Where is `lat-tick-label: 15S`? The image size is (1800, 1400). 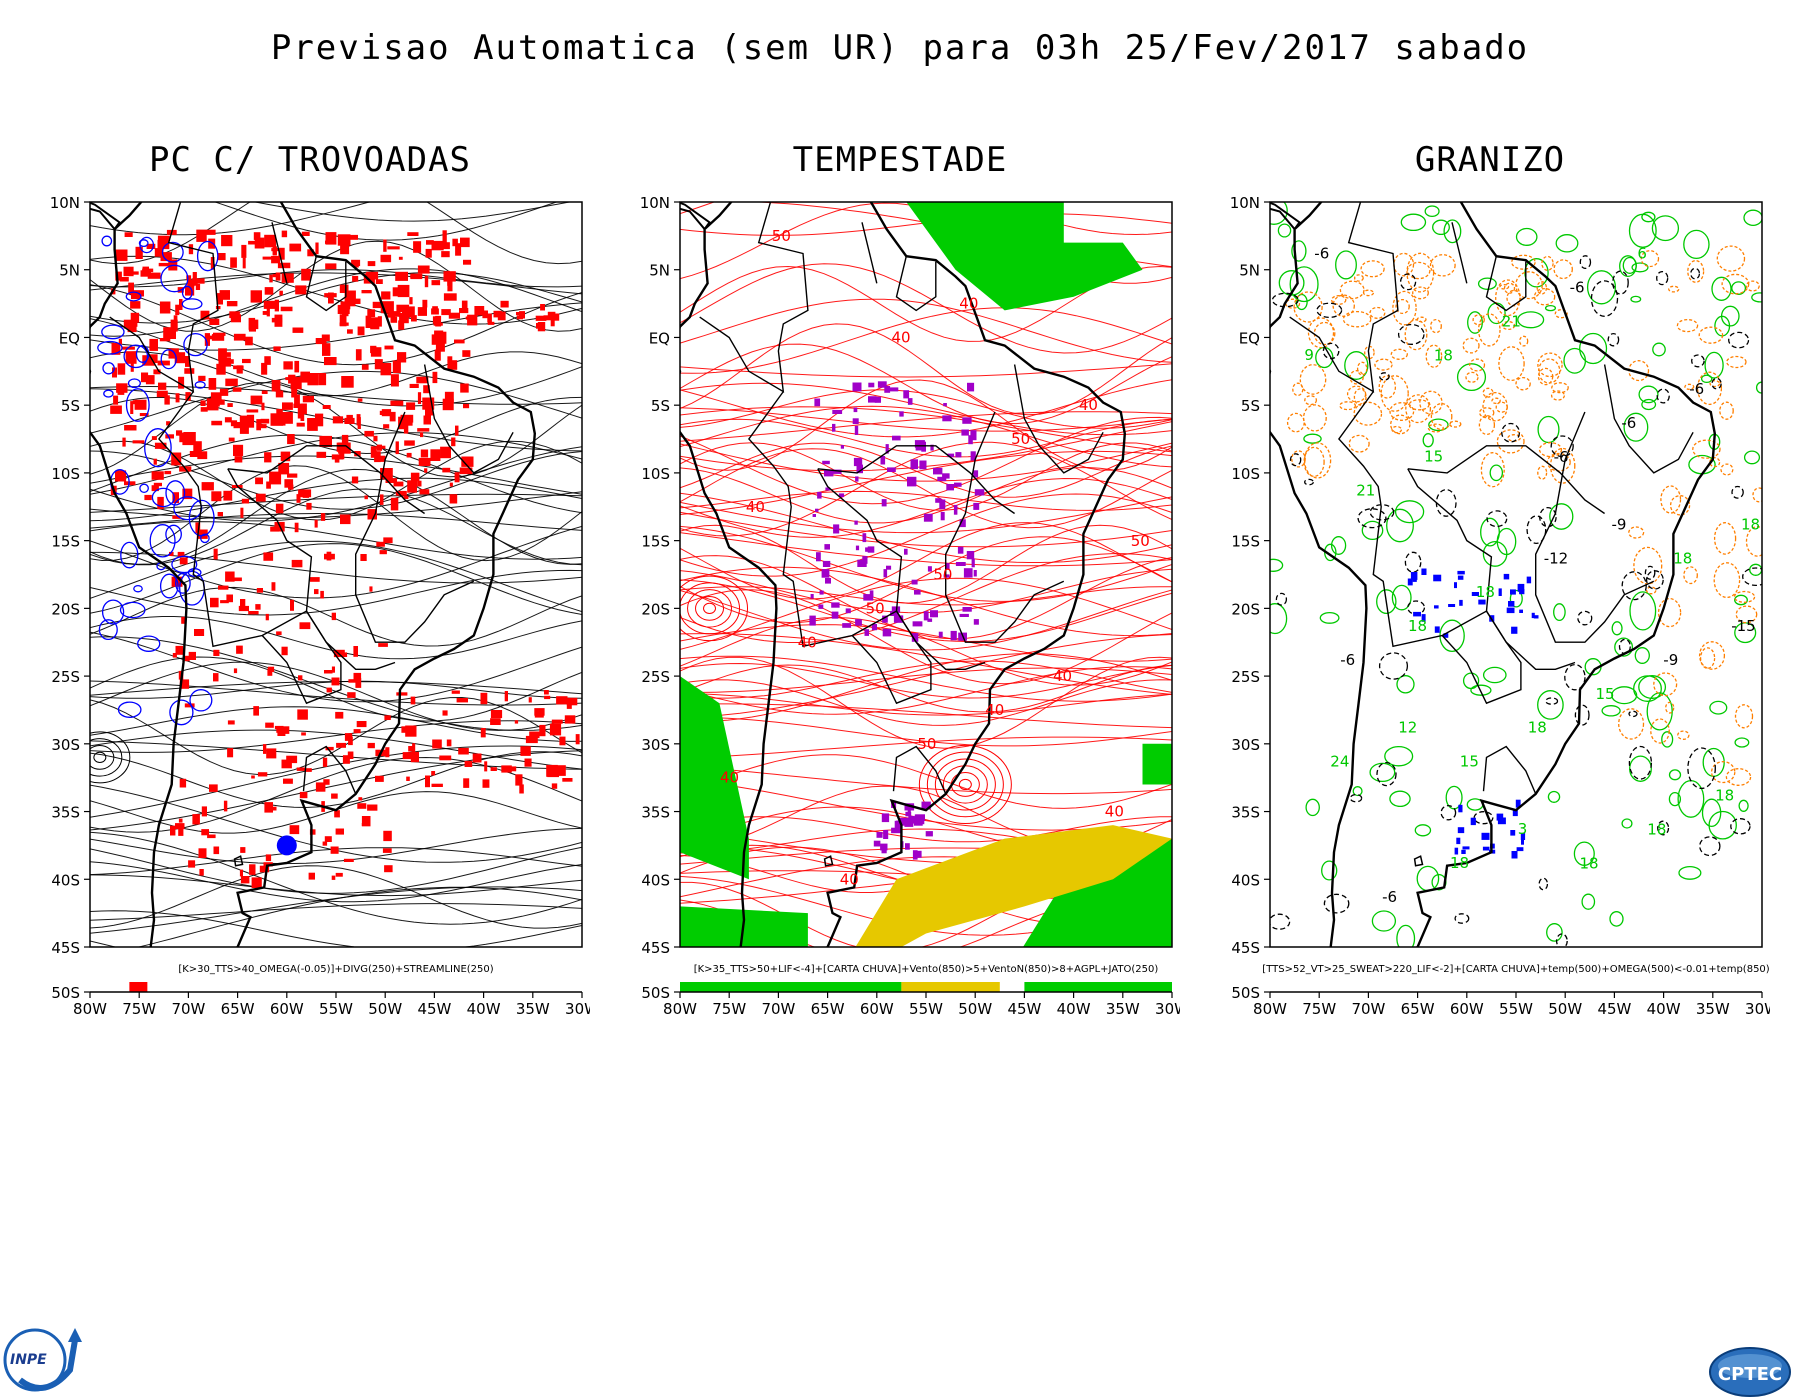 lat-tick-label: 15S is located at coordinates (655, 542).